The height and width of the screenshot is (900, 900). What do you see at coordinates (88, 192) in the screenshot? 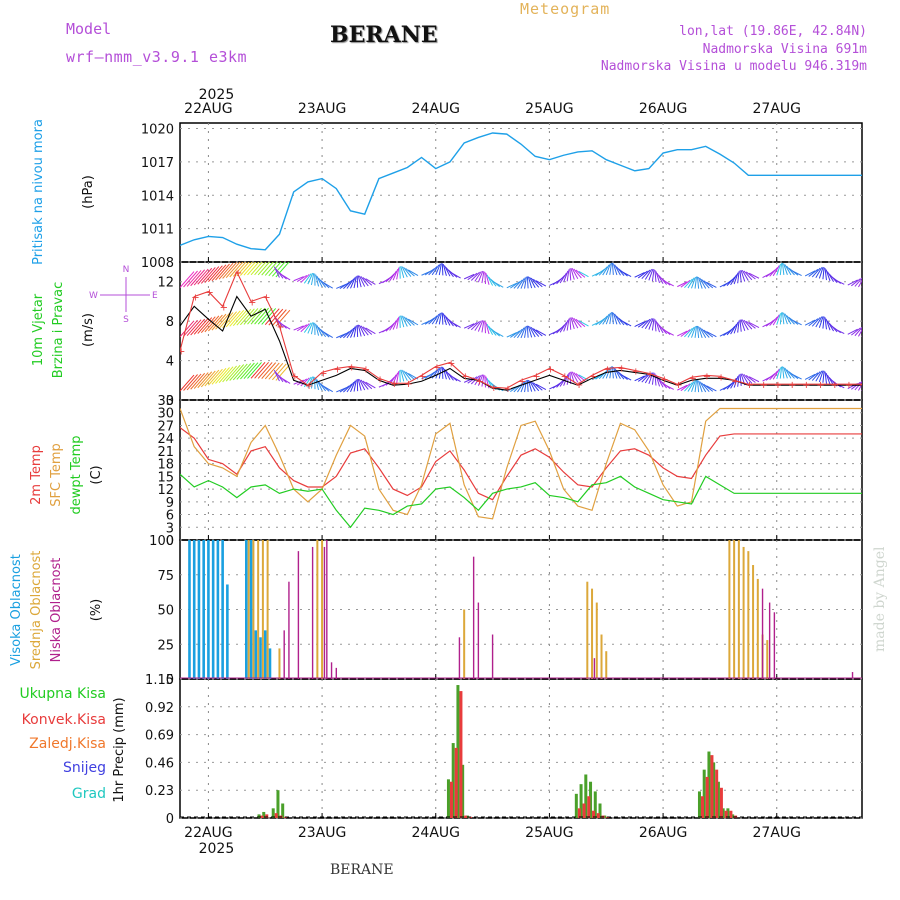
I see `pressure-unit: (hPa)` at bounding box center [88, 192].